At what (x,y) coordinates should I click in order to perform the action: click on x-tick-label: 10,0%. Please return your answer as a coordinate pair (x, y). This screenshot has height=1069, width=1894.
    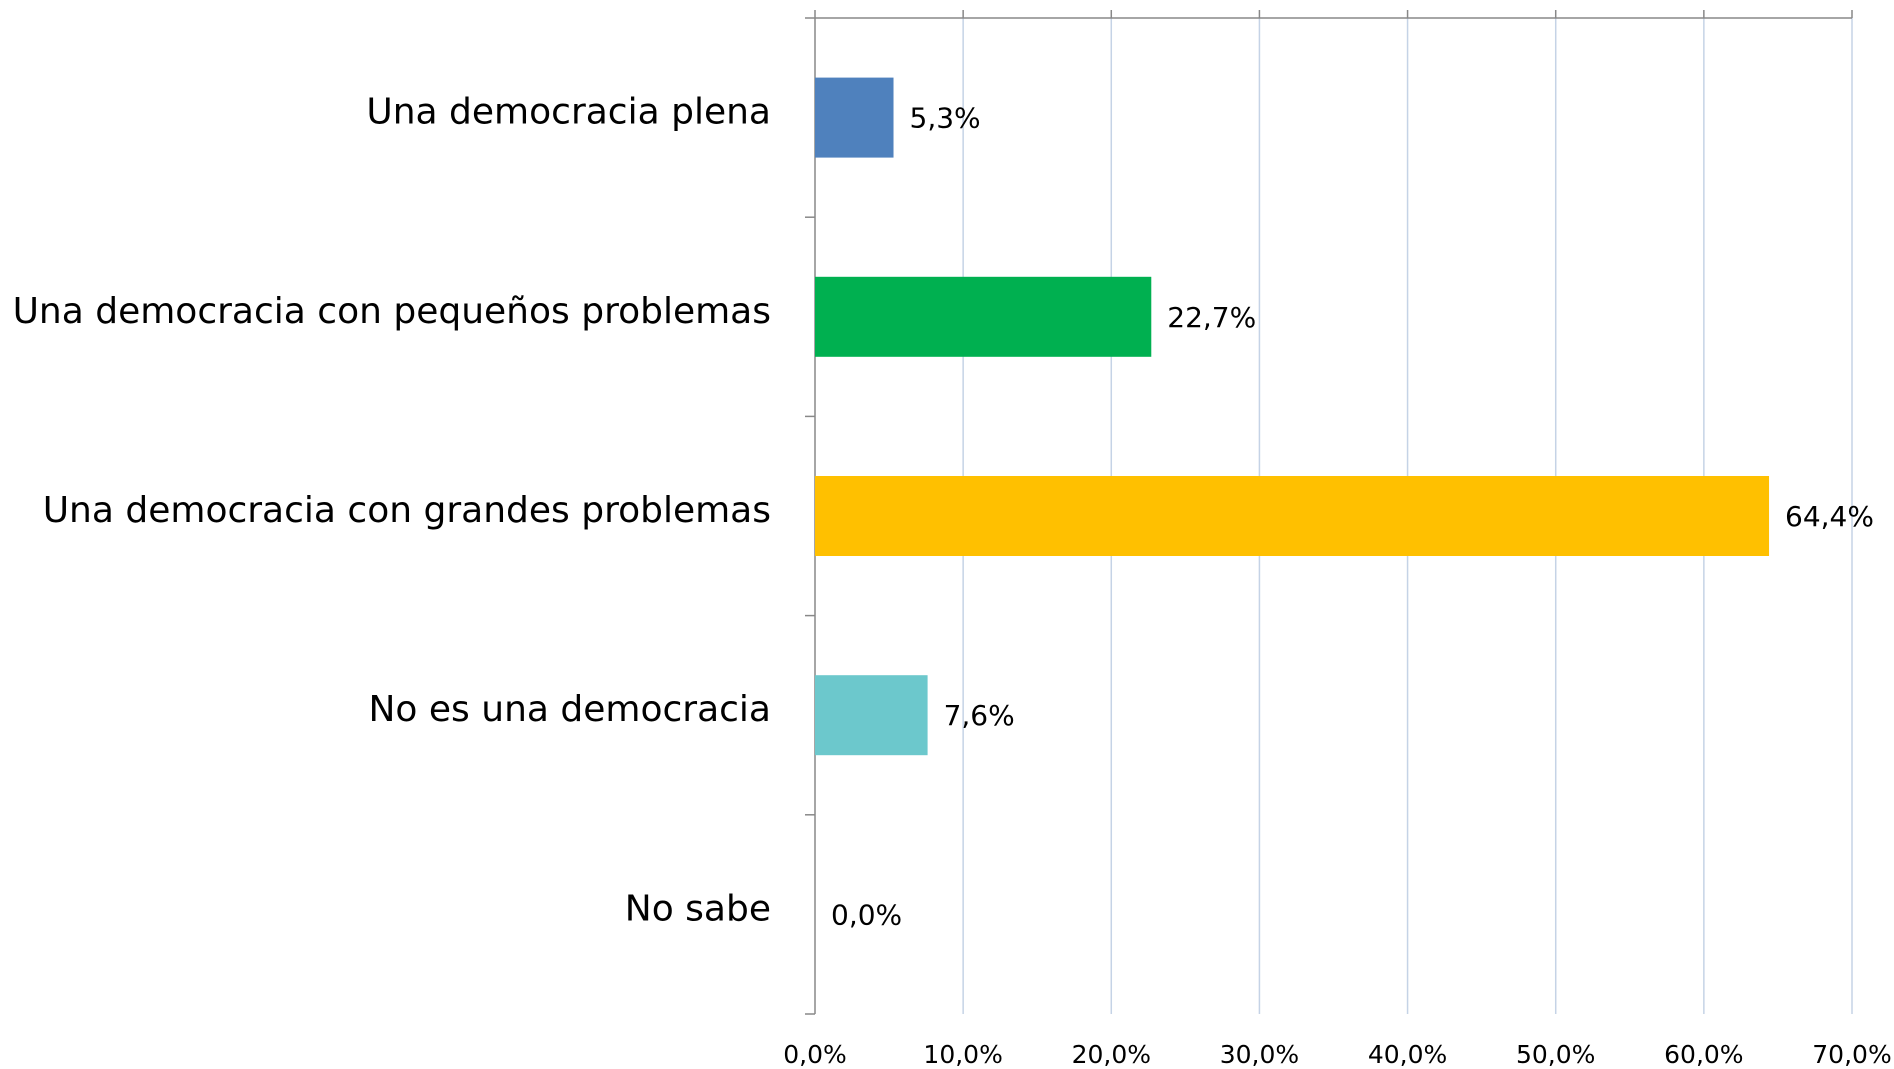
    Looking at the image, I should click on (962, 1054).